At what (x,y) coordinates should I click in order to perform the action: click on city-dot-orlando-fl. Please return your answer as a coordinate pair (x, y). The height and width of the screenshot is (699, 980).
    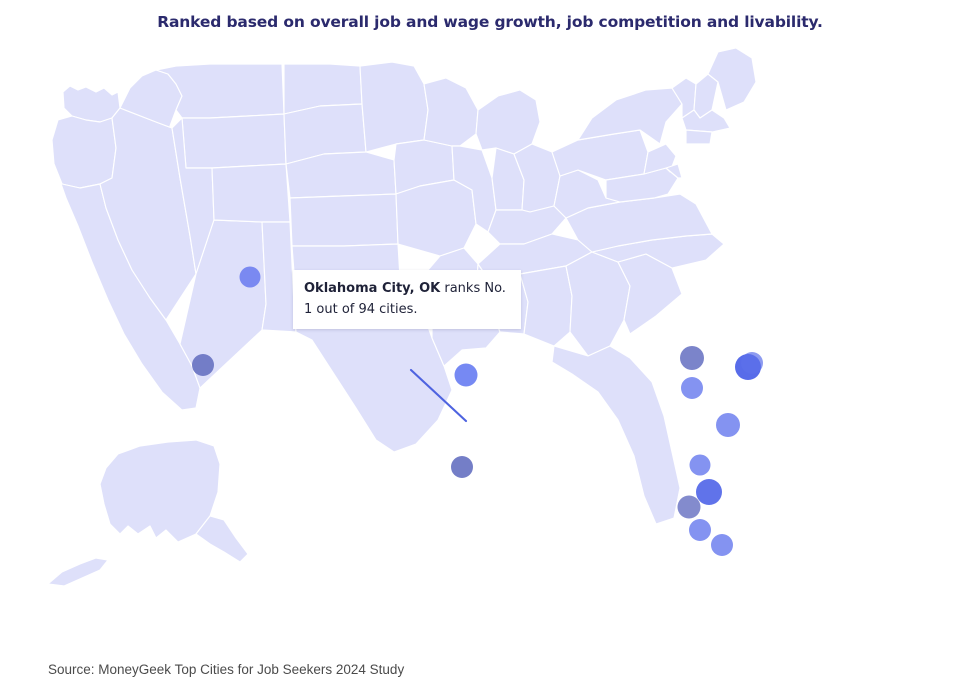
    Looking at the image, I should click on (709, 492).